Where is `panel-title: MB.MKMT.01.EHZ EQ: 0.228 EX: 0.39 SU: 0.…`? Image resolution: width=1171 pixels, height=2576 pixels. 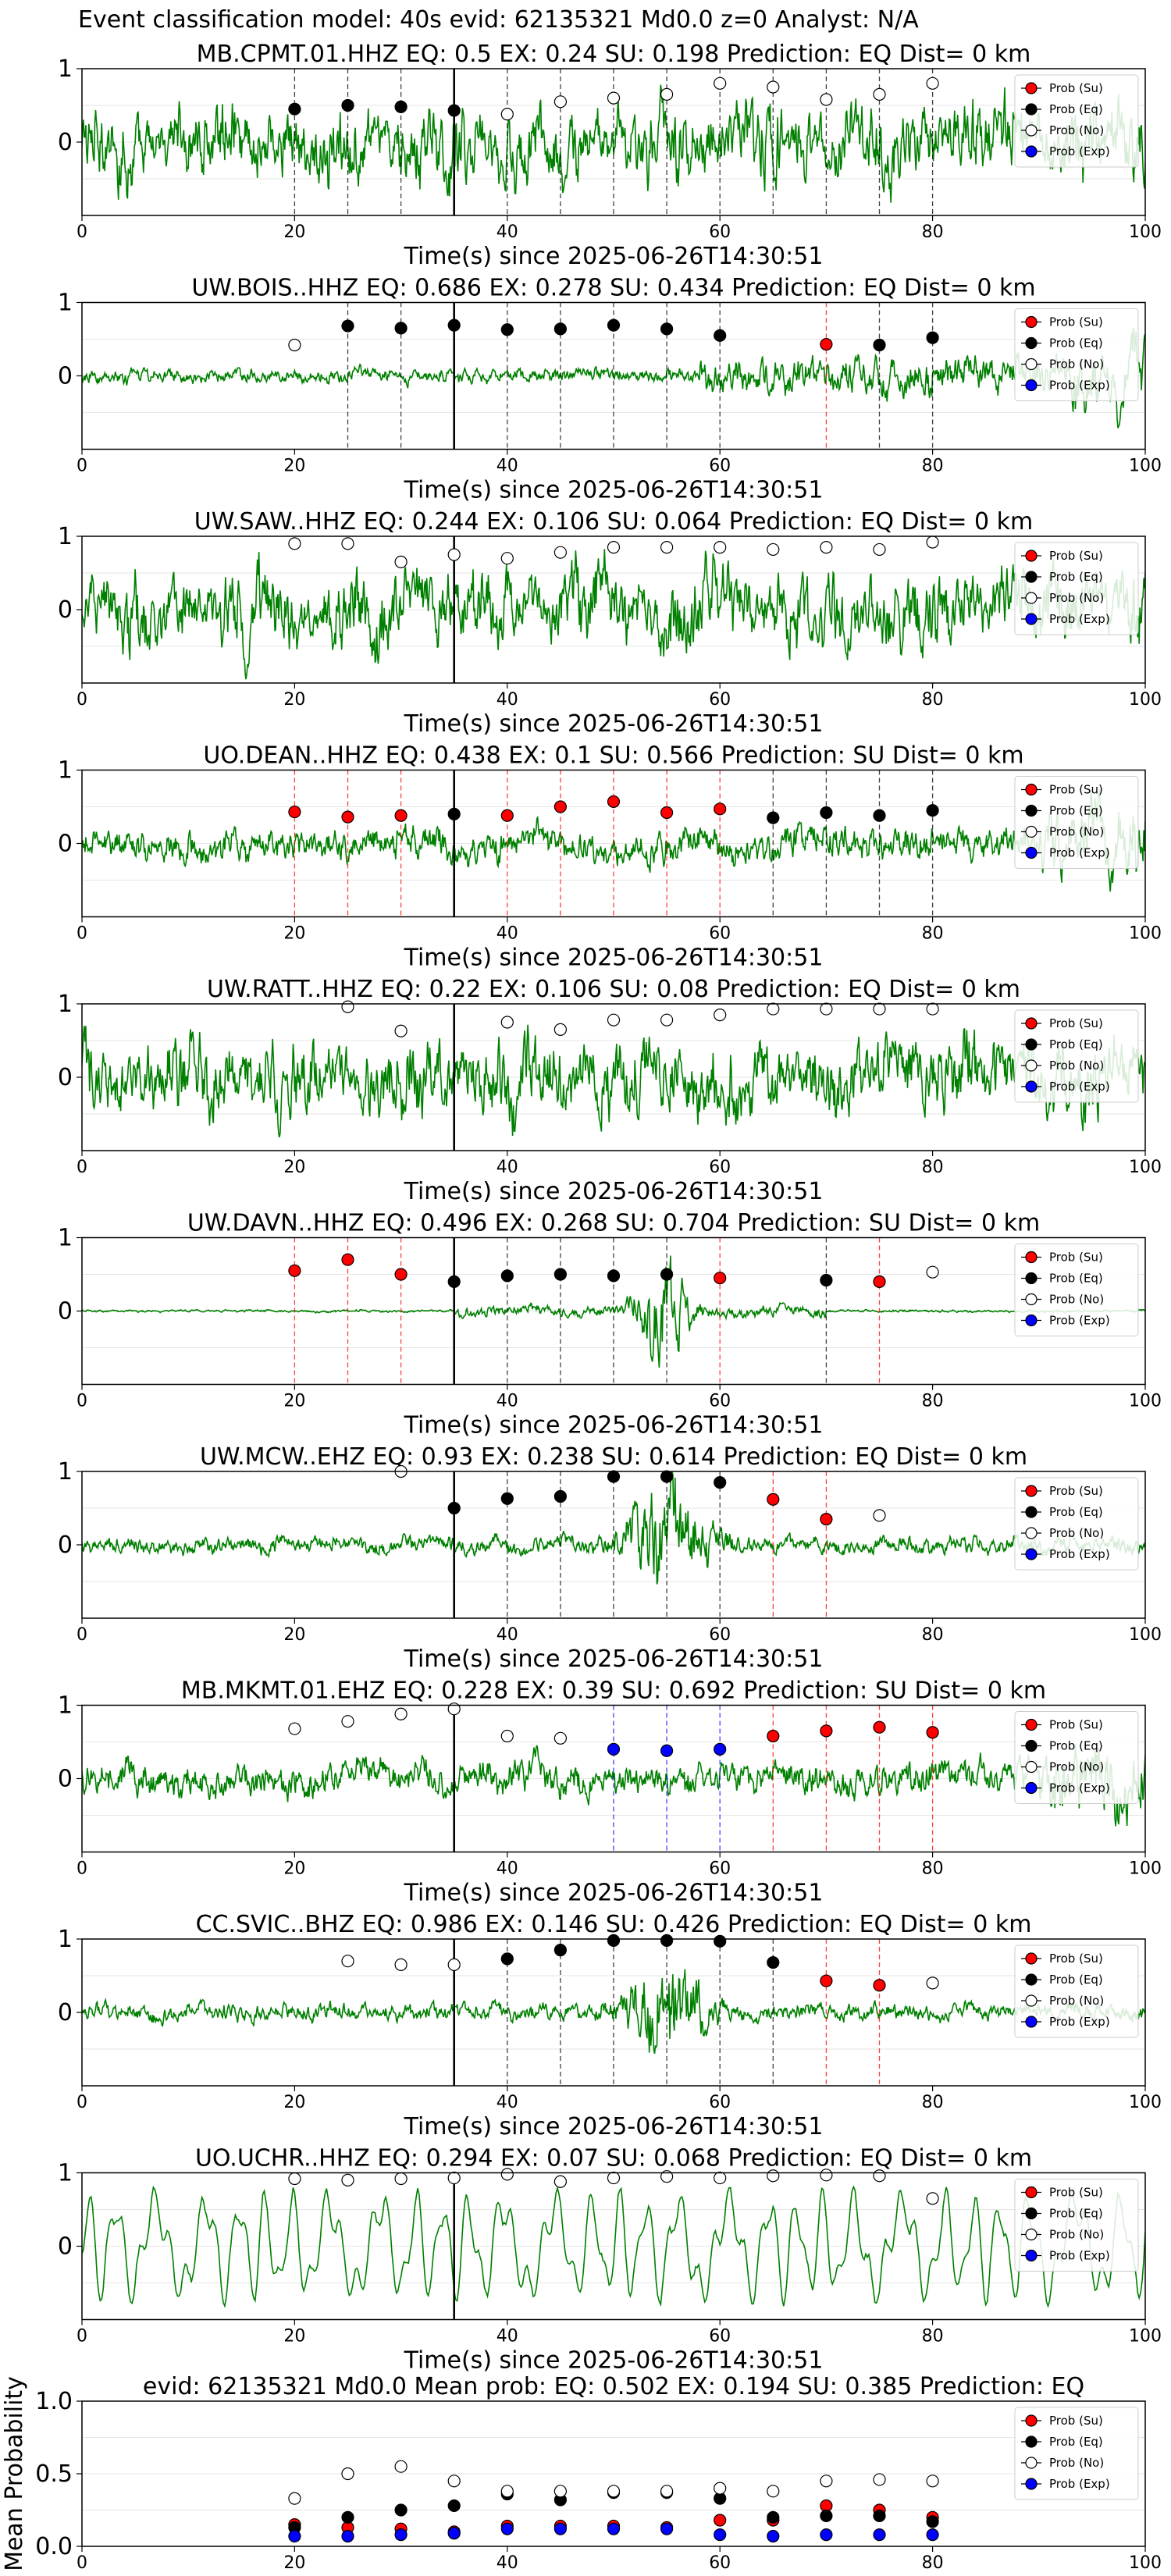
panel-title: MB.MKMT.01.EHZ EQ: 0.228 EX: 0.39 SU: 0.… is located at coordinates (613, 1691).